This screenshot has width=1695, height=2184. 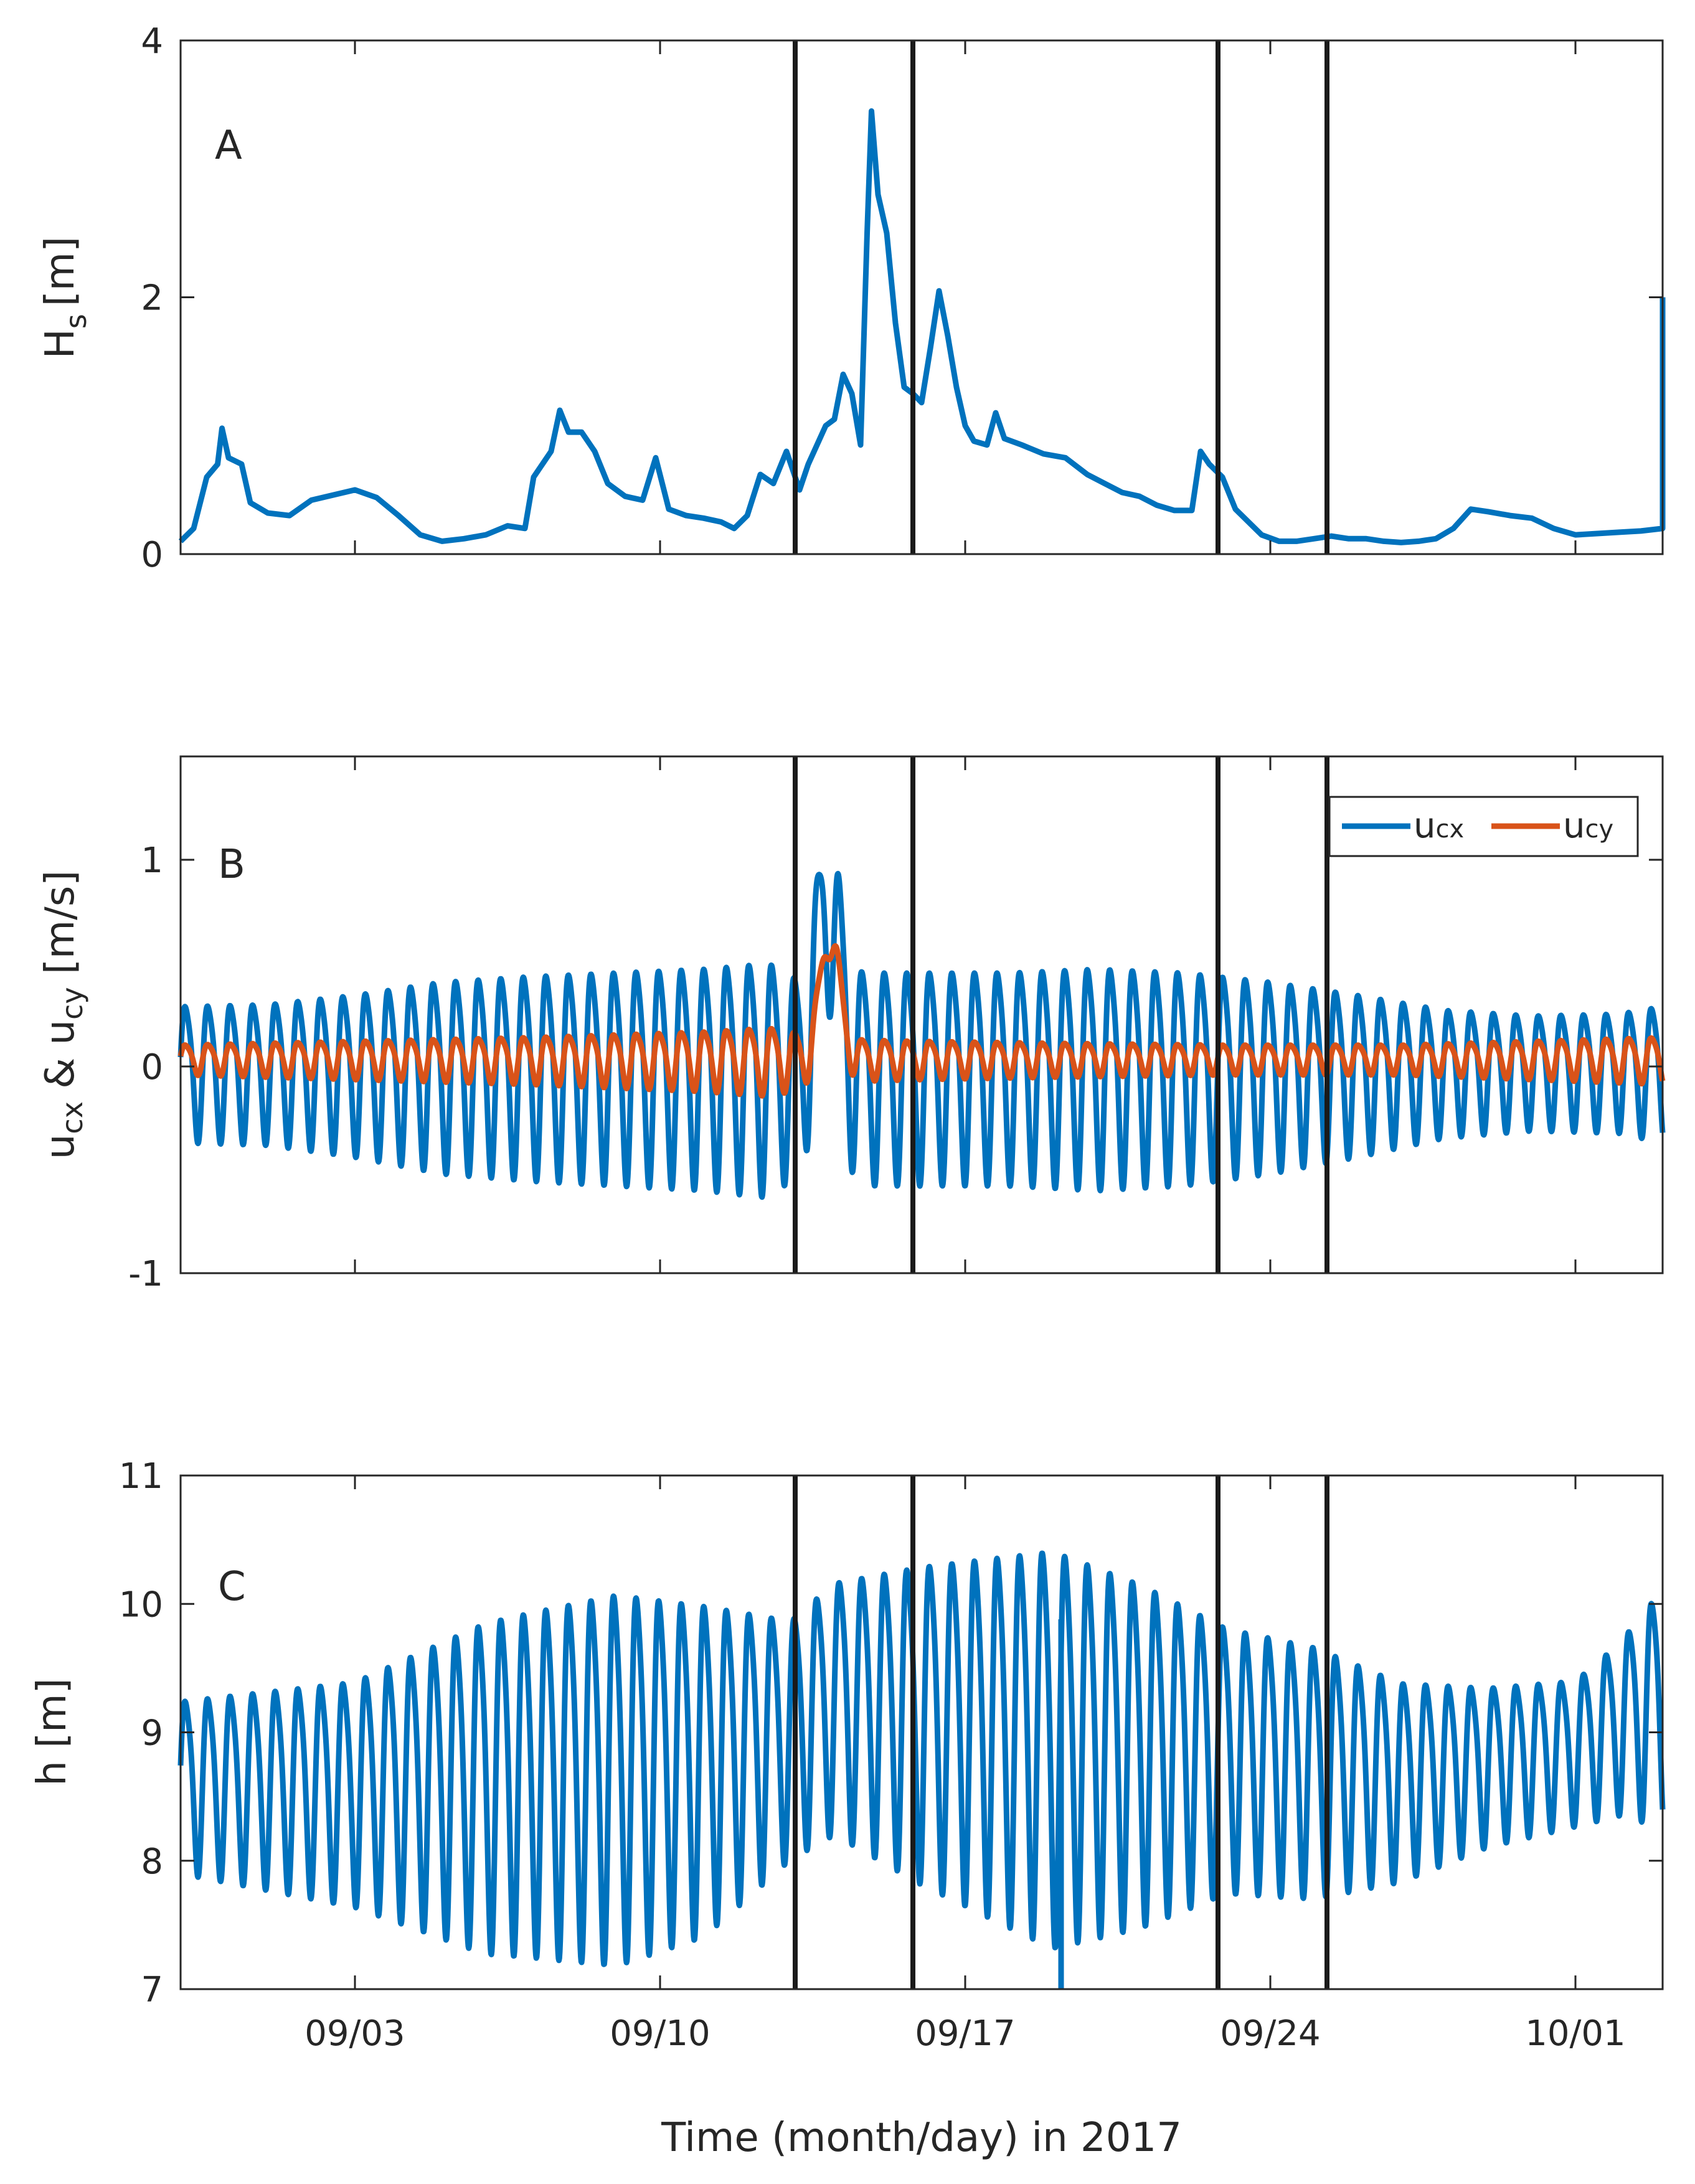 I want to click on y-axis-label-b-u1: u, so click(x=60, y=1147).